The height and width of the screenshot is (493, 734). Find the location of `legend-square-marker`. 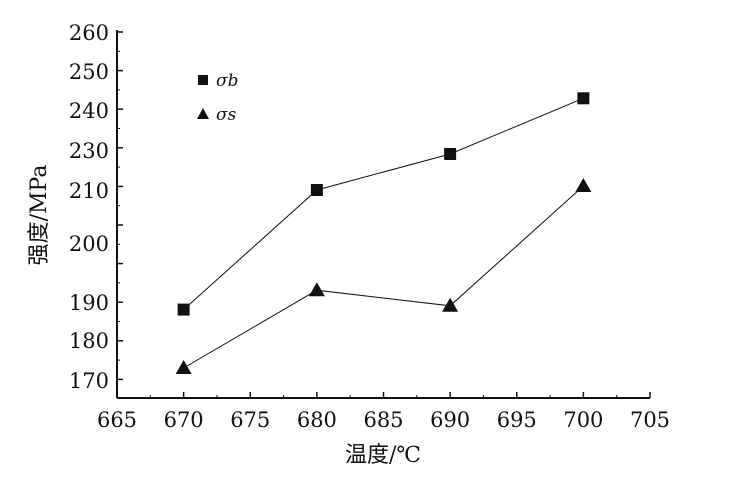

legend-square-marker is located at coordinates (203, 80).